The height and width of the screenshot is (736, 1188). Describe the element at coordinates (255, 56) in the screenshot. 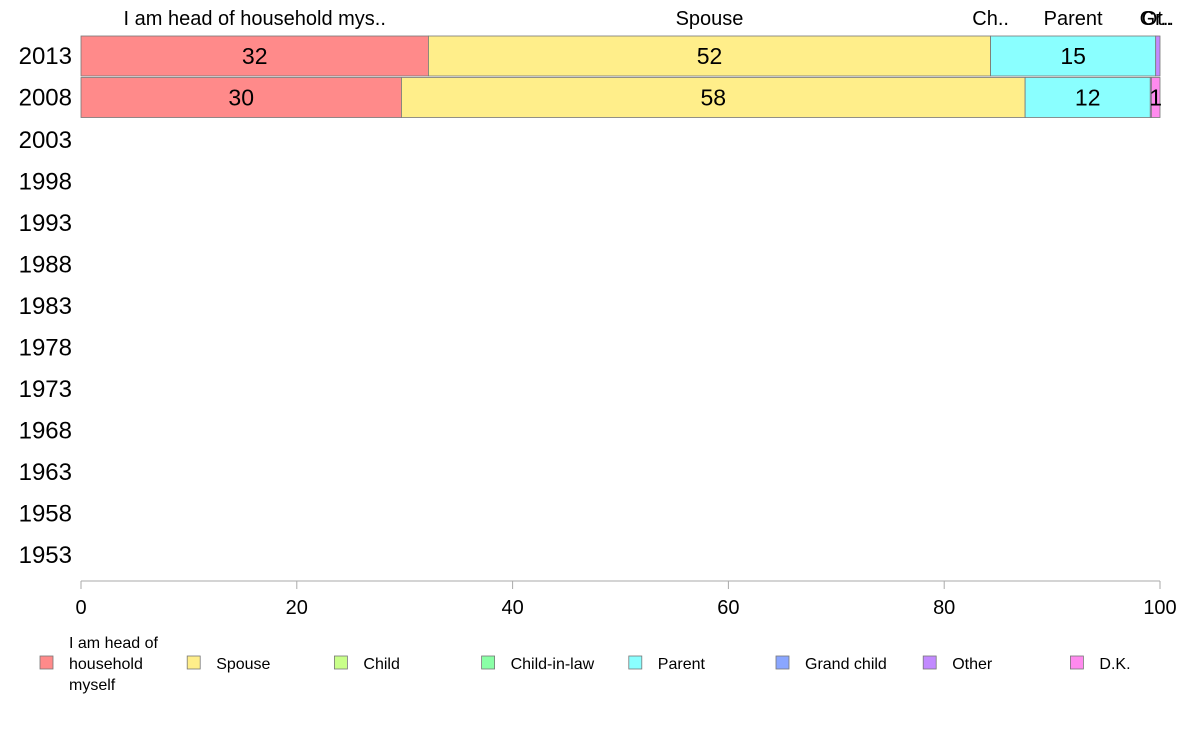

I see `data-label: 32` at that location.